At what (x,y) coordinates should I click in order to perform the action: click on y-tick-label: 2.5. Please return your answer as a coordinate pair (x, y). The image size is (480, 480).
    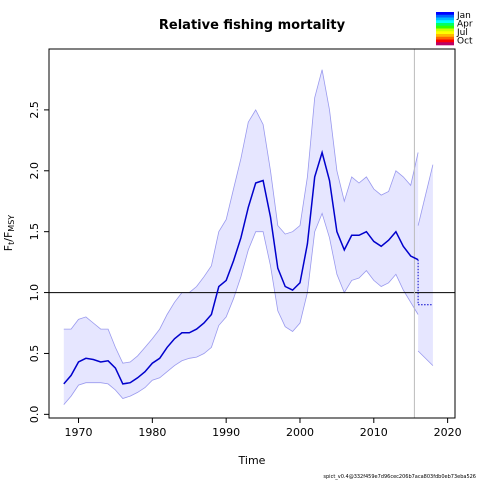
    Looking at the image, I should click on (34, 110).